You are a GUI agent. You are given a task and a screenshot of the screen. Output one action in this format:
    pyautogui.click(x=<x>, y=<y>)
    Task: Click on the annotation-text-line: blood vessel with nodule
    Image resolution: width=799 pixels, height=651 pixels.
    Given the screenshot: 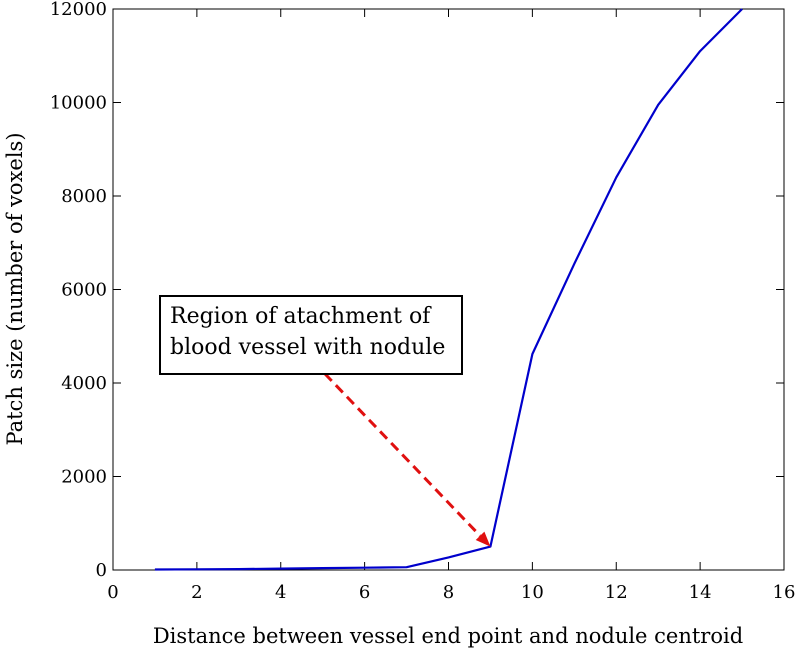 What is the action you would take?
    pyautogui.click(x=307, y=347)
    